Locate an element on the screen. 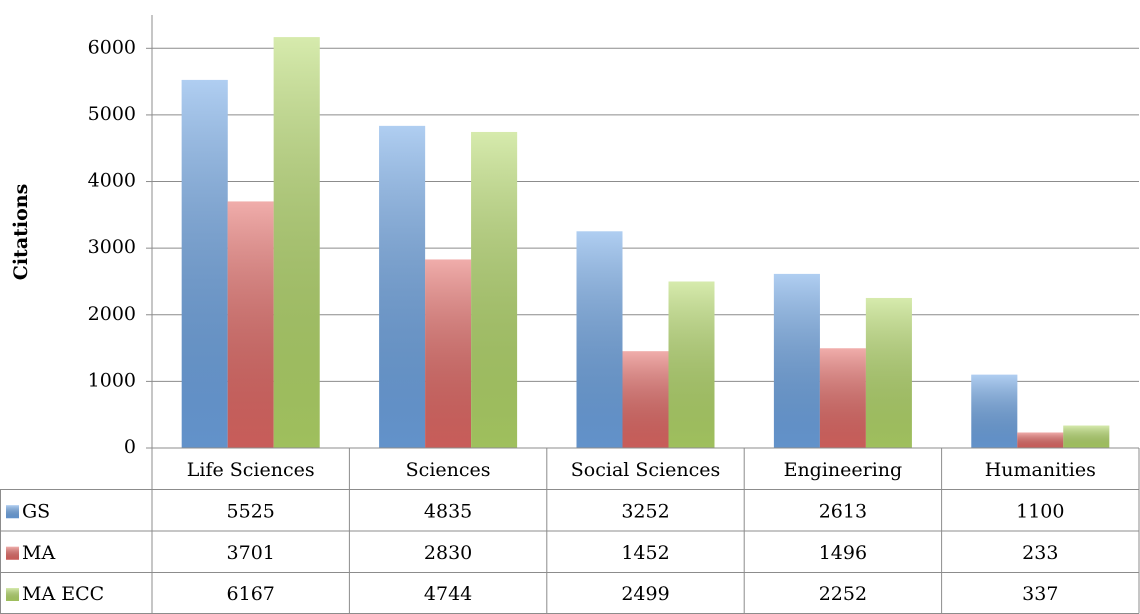 This screenshot has width=1140, height=614. table-value: 2613 is located at coordinates (843, 511).